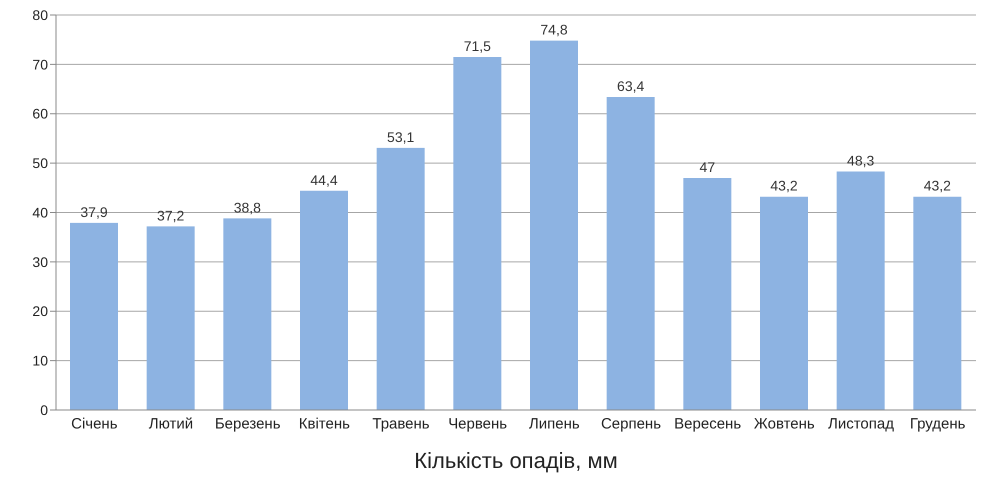  Describe the element at coordinates (631, 424) in the screenshot. I see `x-tick-label: Серпень` at that location.